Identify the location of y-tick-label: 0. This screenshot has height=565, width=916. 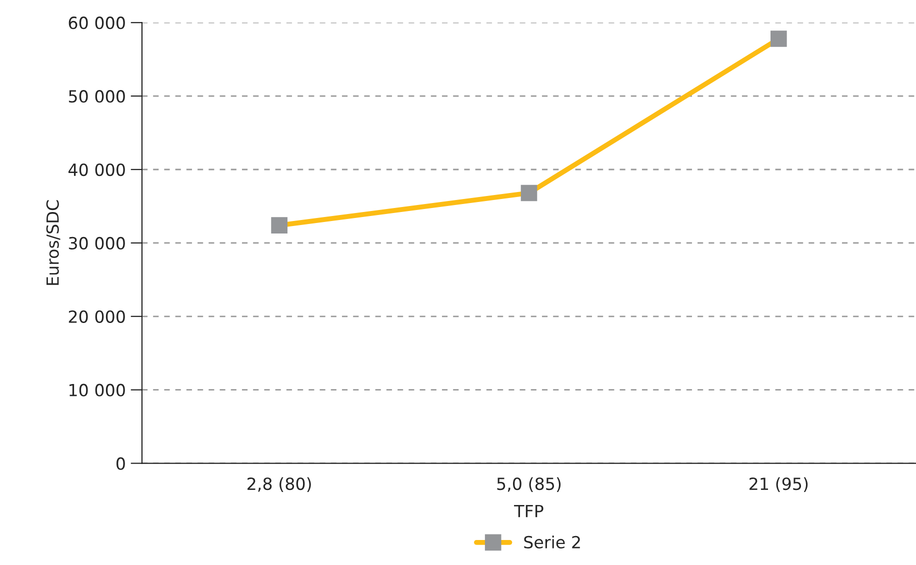
(120, 463).